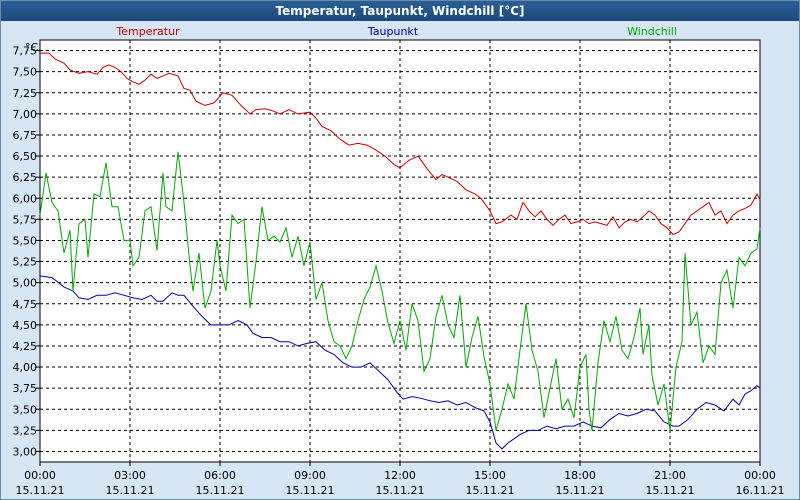 The height and width of the screenshot is (500, 800). What do you see at coordinates (25, 156) in the screenshot?
I see `y-tick-label: 6,50` at bounding box center [25, 156].